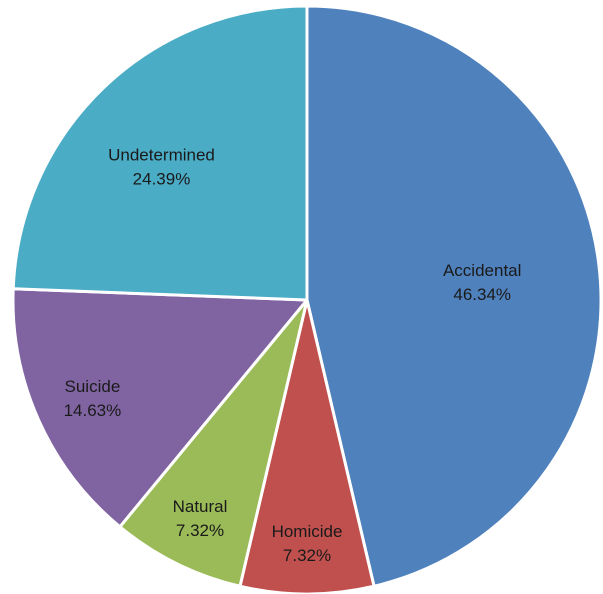 This screenshot has width=603, height=594. What do you see at coordinates (93, 386) in the screenshot?
I see `slice-category-name: Suicide` at bounding box center [93, 386].